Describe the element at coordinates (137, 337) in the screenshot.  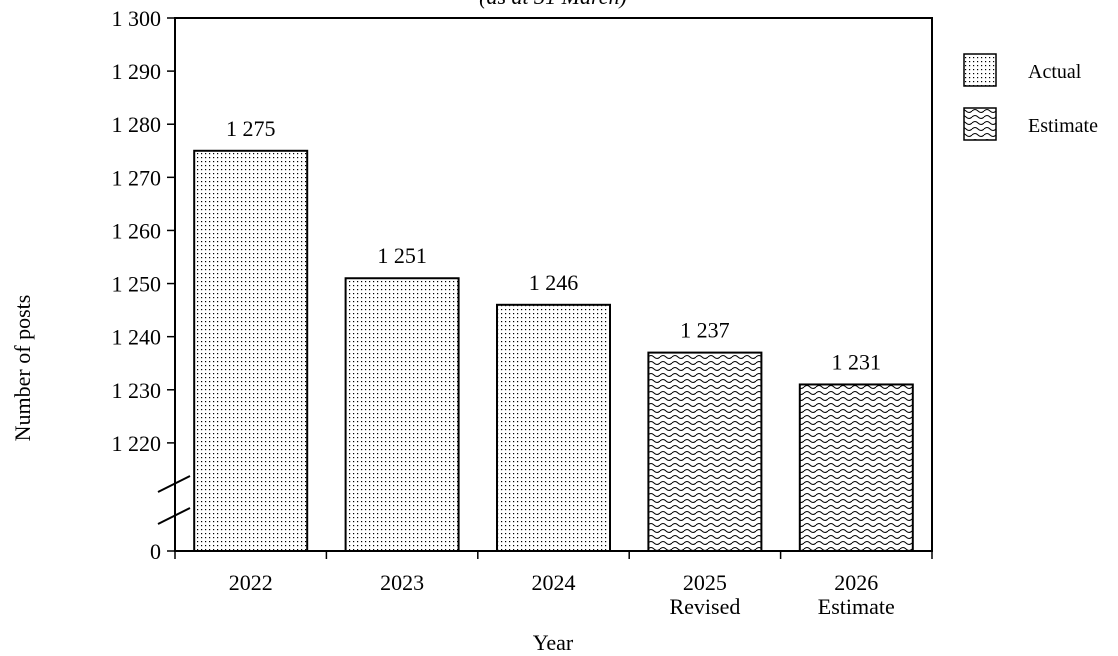
I see `y-tick-label: 1 240` at that location.